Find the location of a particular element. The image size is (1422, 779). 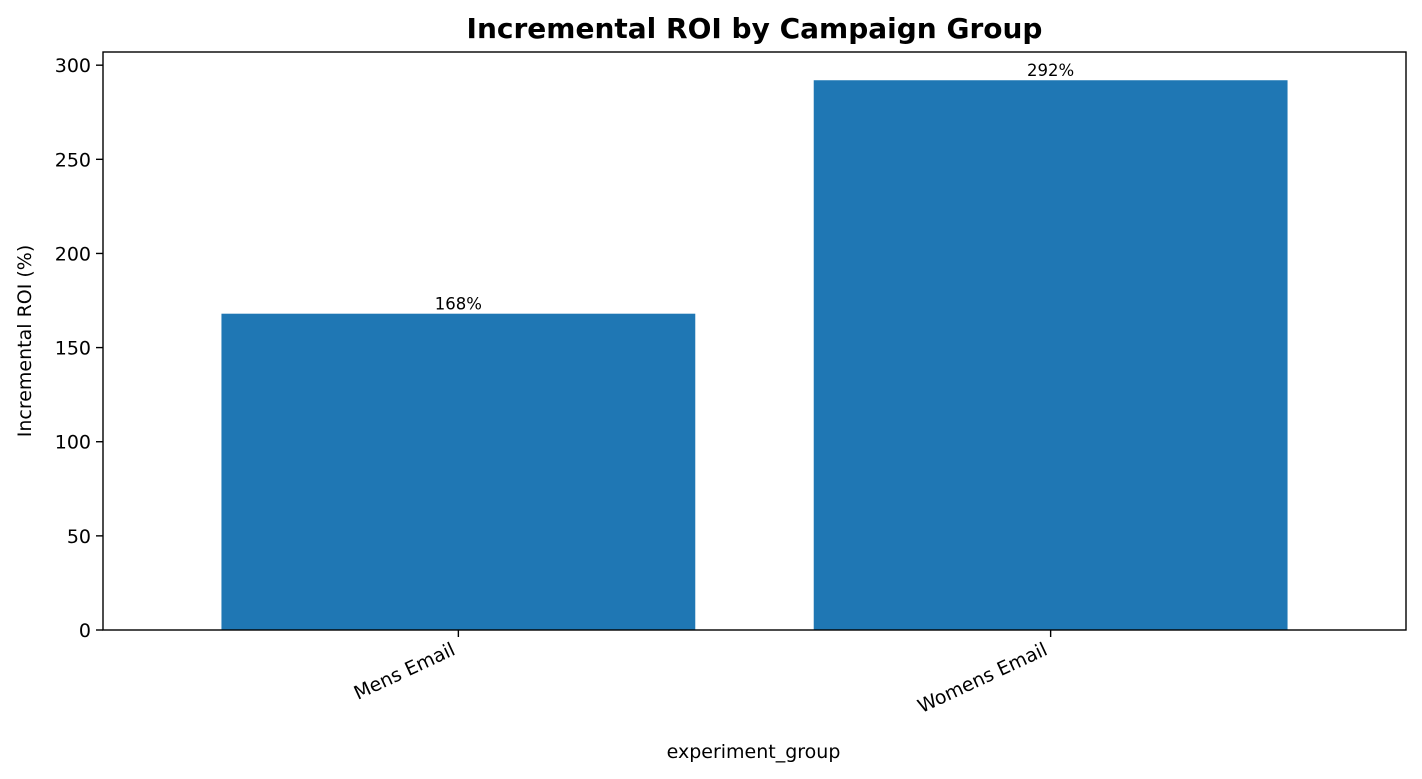

y-tick-label: 0 is located at coordinates (85, 631).